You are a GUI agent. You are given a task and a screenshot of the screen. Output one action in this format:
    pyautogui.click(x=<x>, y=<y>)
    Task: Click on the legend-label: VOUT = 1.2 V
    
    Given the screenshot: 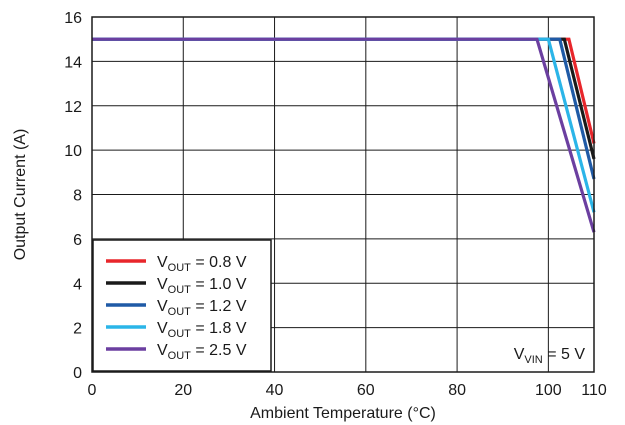 What is the action you would take?
    pyautogui.click(x=202, y=308)
    